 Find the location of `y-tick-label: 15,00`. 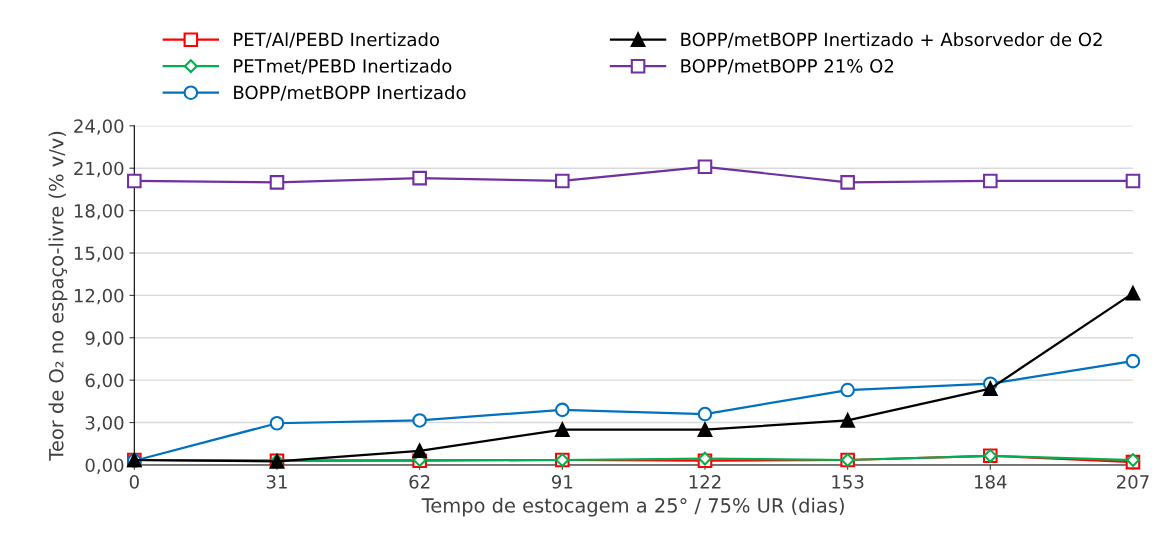

y-tick-label: 15,00 is located at coordinates (99, 254).